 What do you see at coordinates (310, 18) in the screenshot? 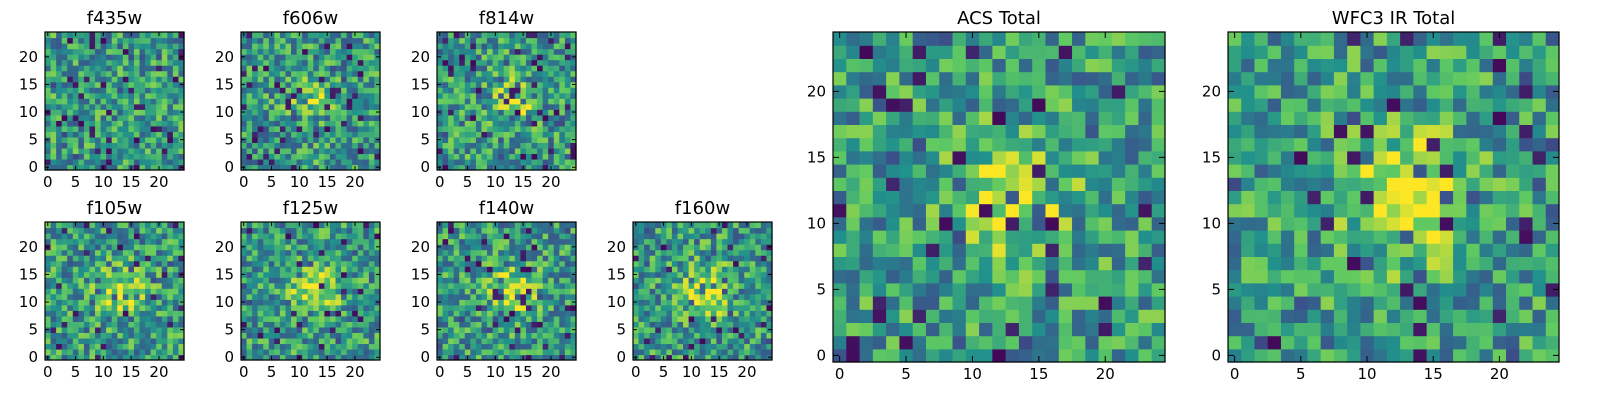
I see `panel-title-f606w: f606w` at bounding box center [310, 18].